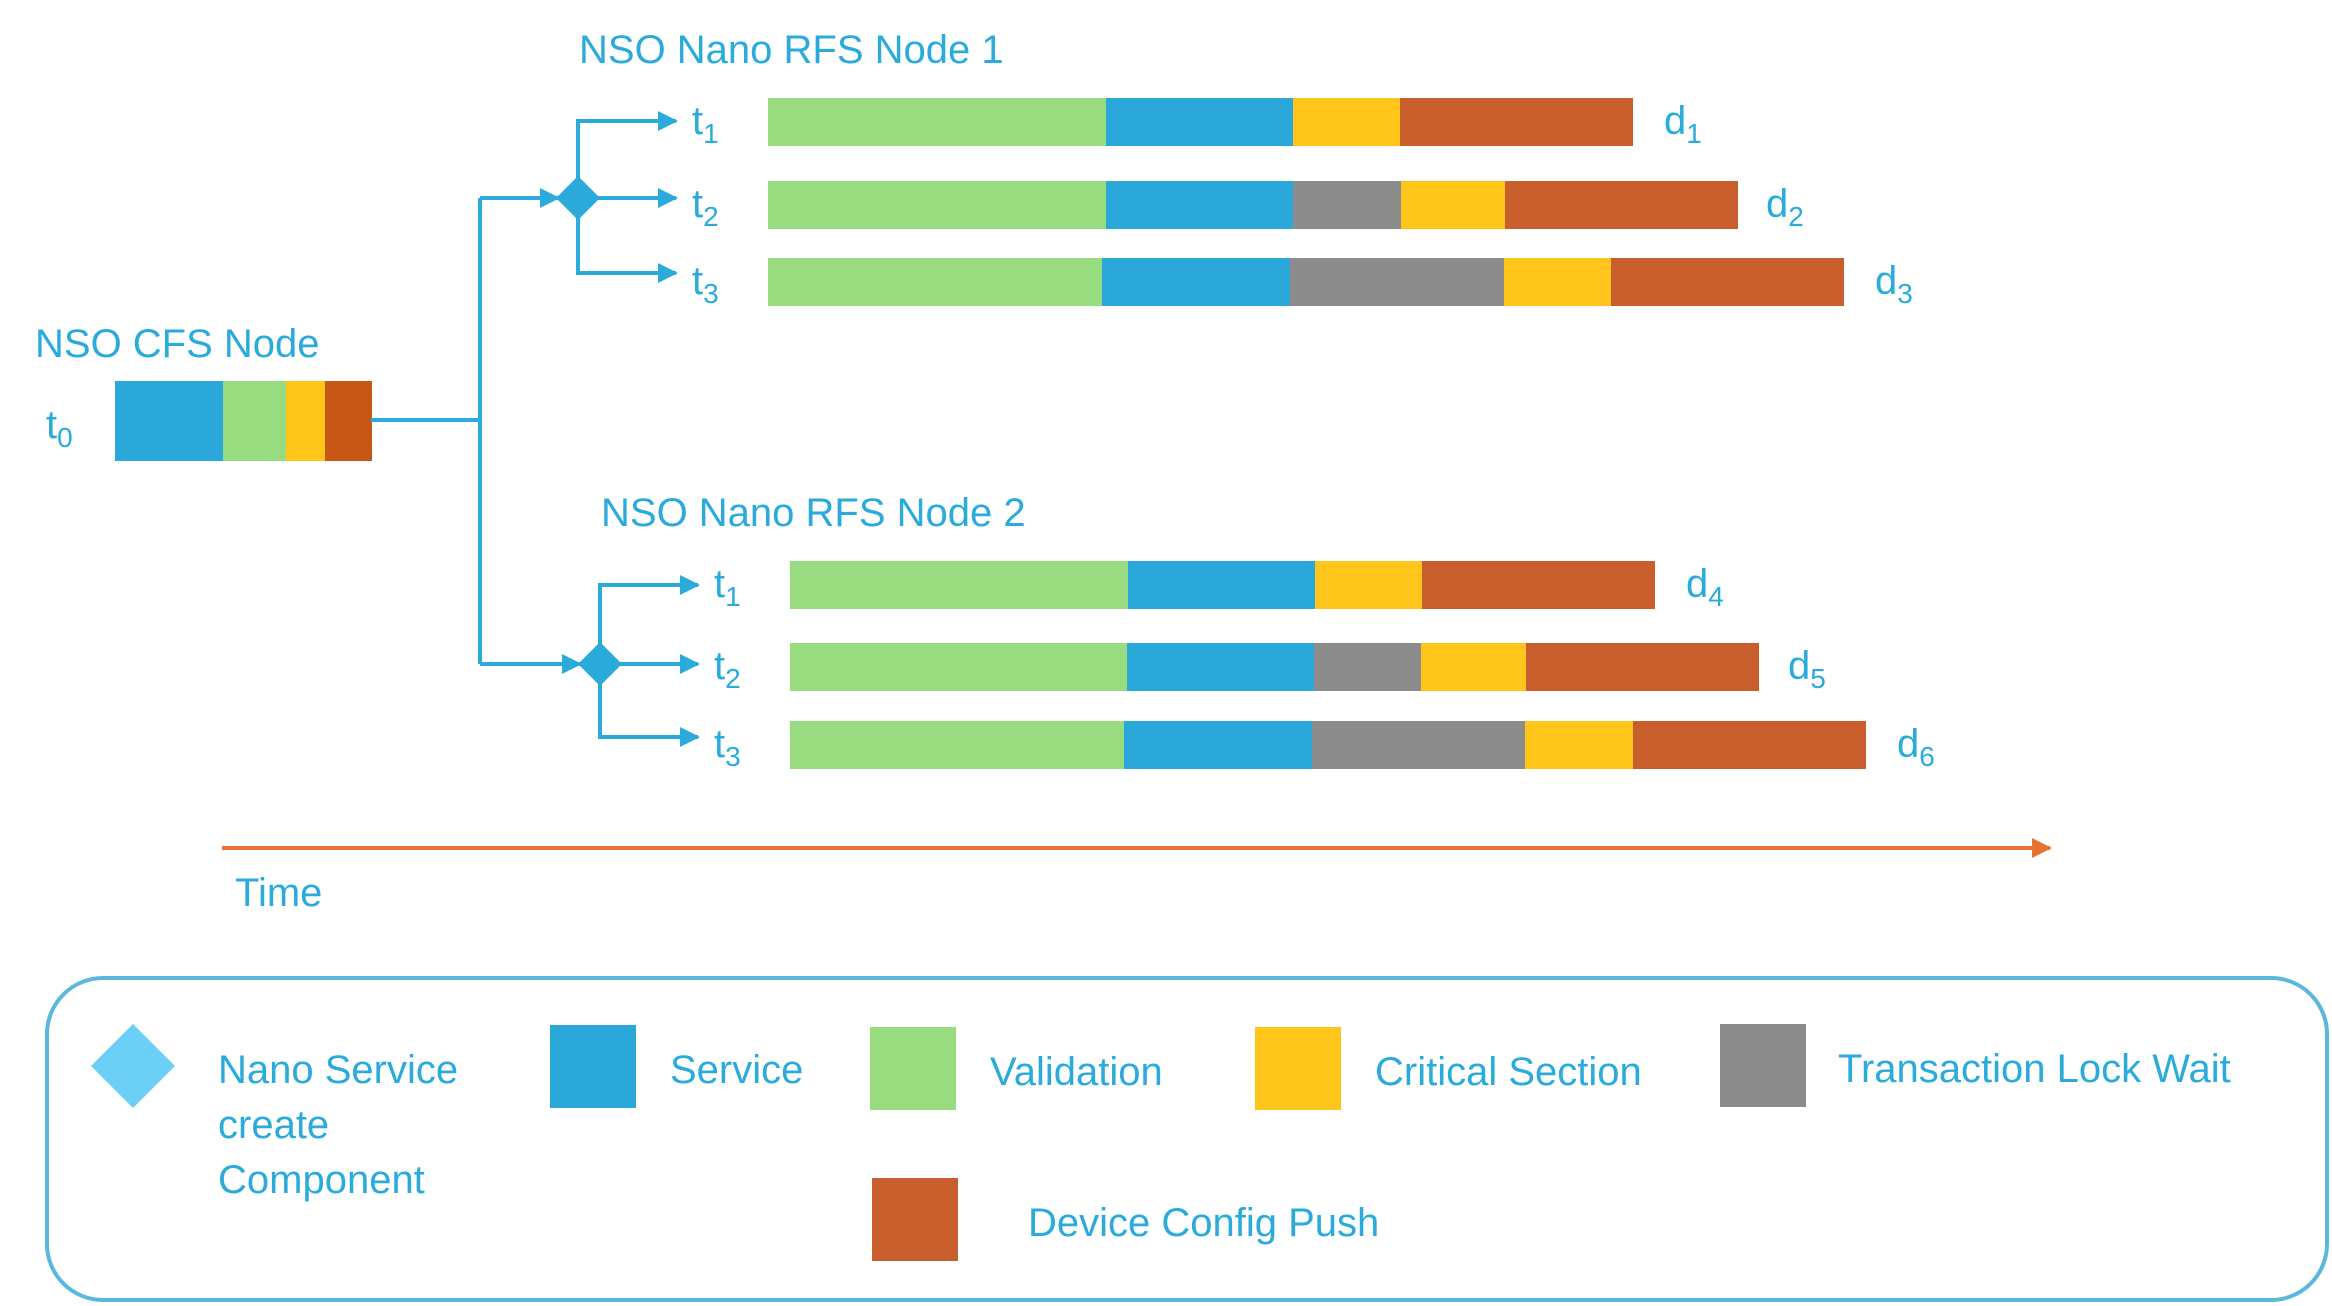 Image resolution: width=2332 pixels, height=1306 pixels. I want to click on cfs-title: NSO CFS Node, so click(177, 344).